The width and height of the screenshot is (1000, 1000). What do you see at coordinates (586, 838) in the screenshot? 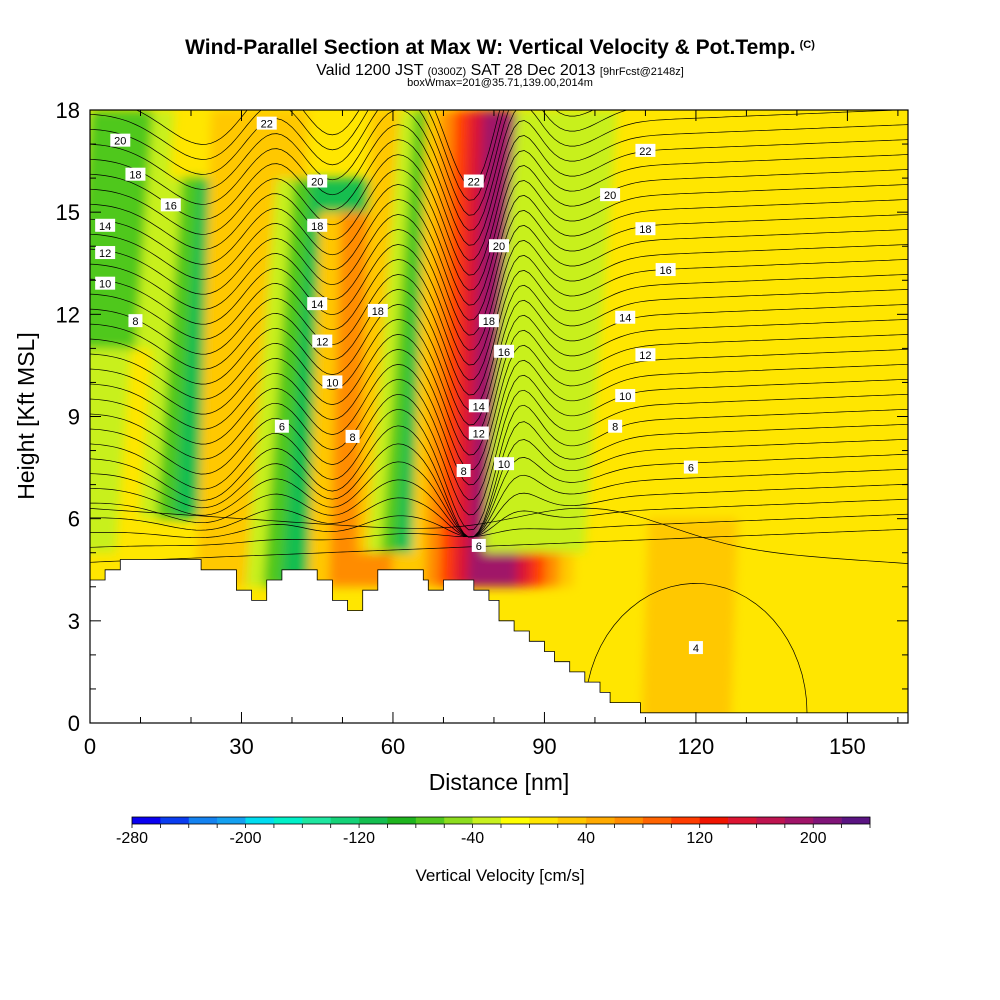
I see `colorbar-tick-label: 40` at bounding box center [586, 838].